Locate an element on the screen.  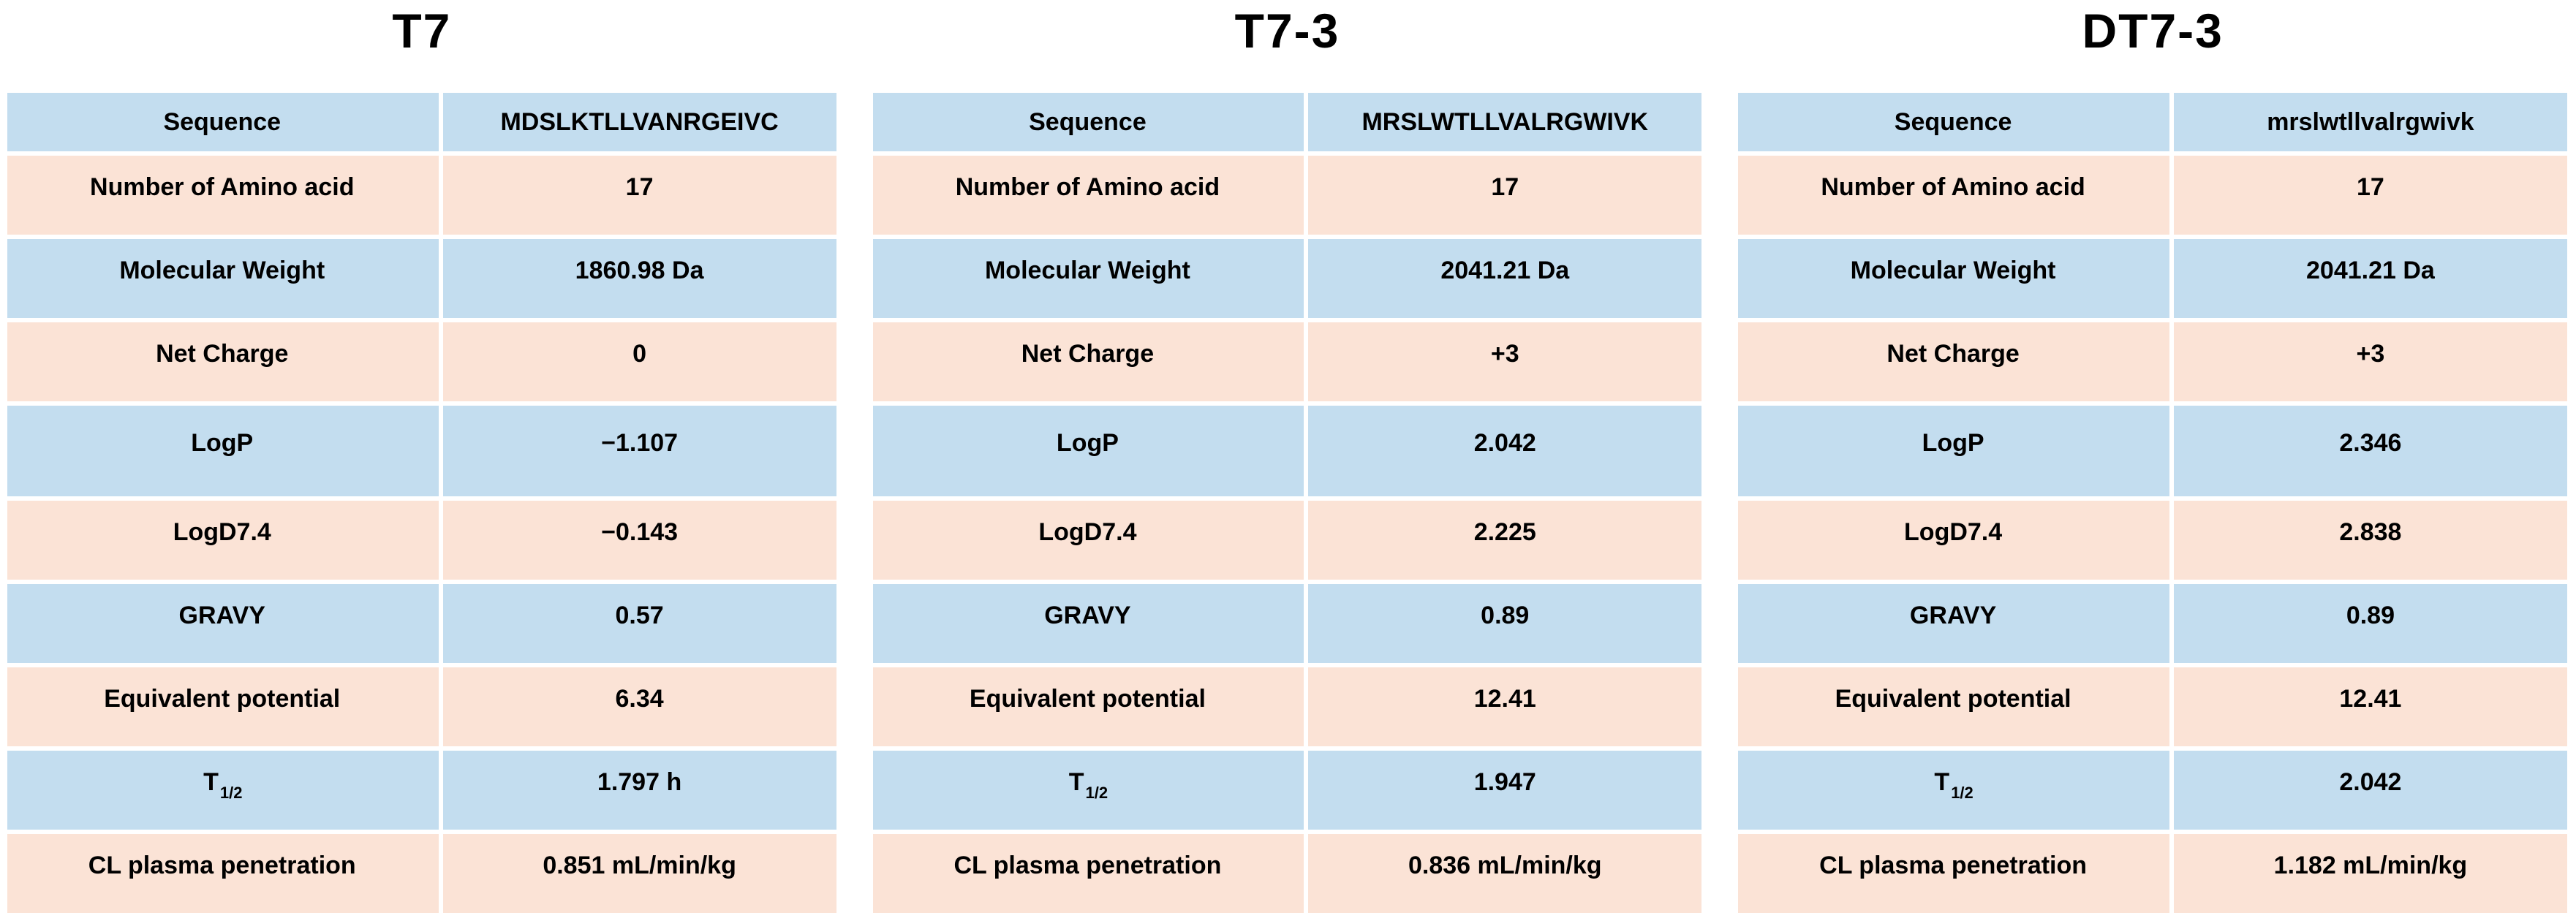
table-row-half-life: T 1/2 1.797 h is located at coordinates (422, 790).